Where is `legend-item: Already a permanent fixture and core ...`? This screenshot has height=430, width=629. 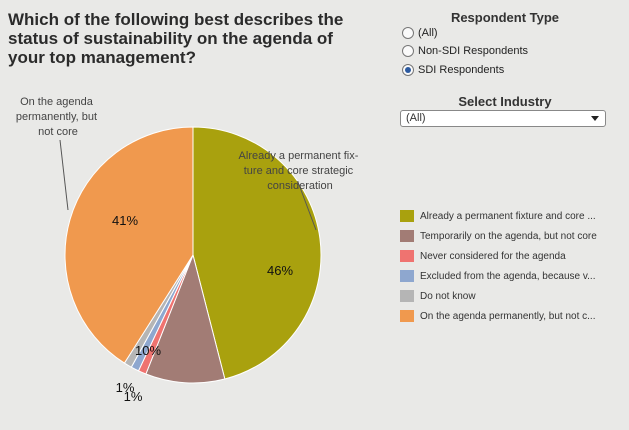
legend-item: Already a permanent fixture and core ... is located at coordinates (512, 216).